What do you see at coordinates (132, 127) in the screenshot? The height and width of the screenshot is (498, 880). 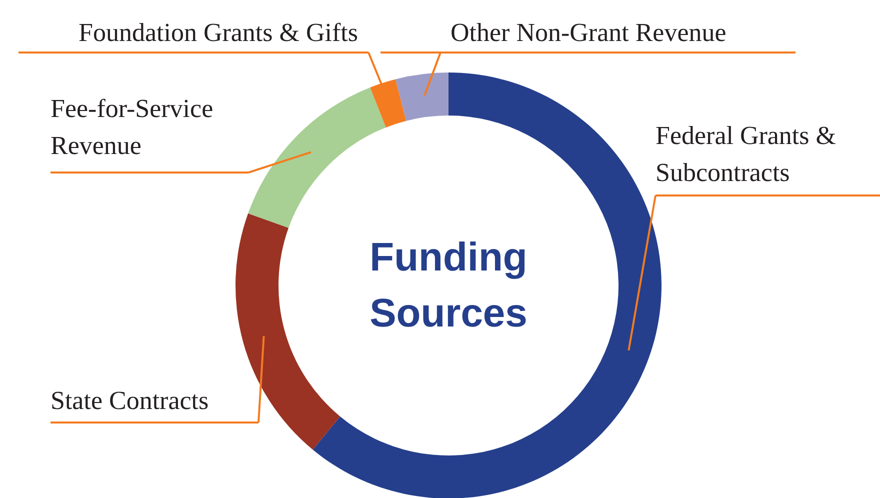 I see `slice-label: Fee-for-Service Revenue` at bounding box center [132, 127].